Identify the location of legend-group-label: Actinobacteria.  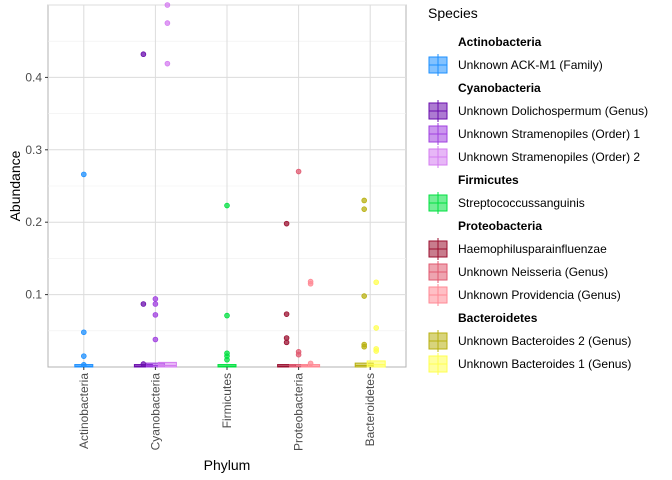
(500, 42).